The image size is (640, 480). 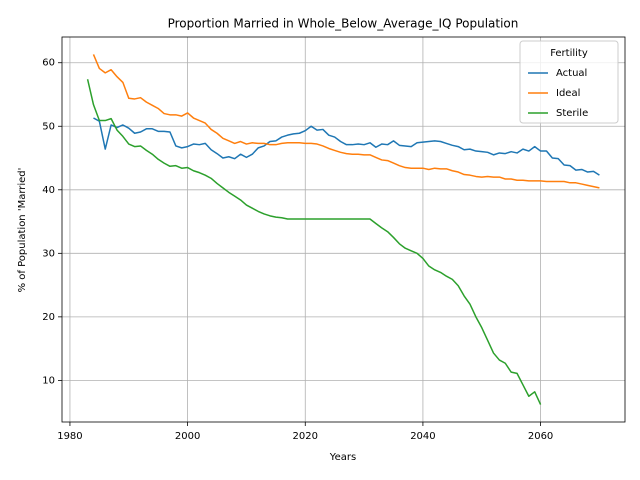 What do you see at coordinates (305, 436) in the screenshot?
I see `x-tick-label: 2020` at bounding box center [305, 436].